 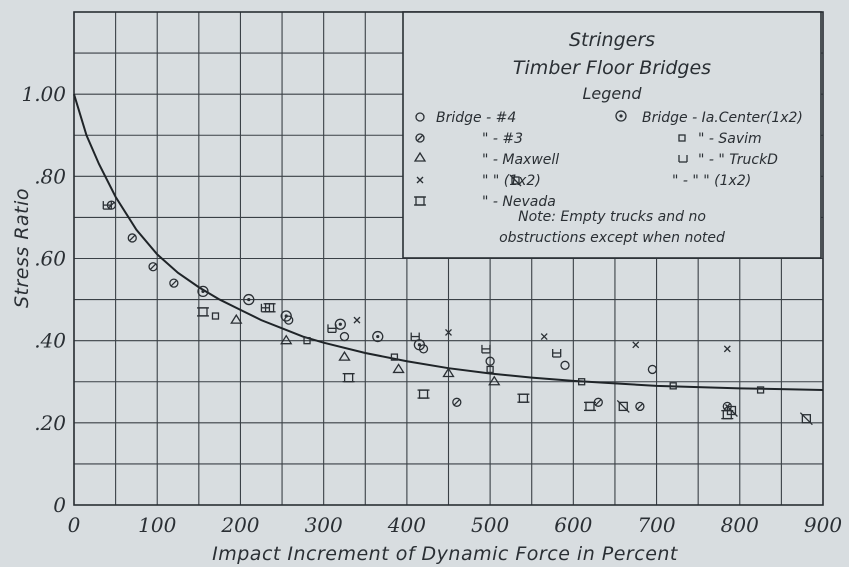 I want to click on x-tick-label: 0, so click(x=74, y=525).